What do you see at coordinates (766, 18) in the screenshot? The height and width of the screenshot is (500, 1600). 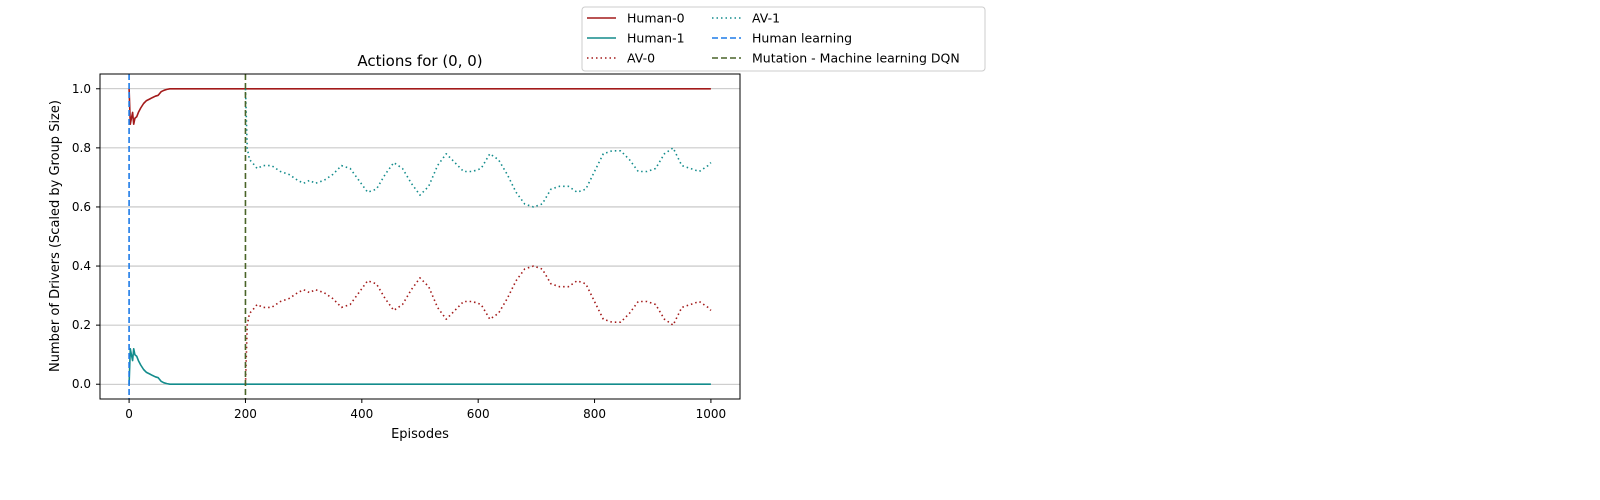 I see `legend-label: AV-1` at bounding box center [766, 18].